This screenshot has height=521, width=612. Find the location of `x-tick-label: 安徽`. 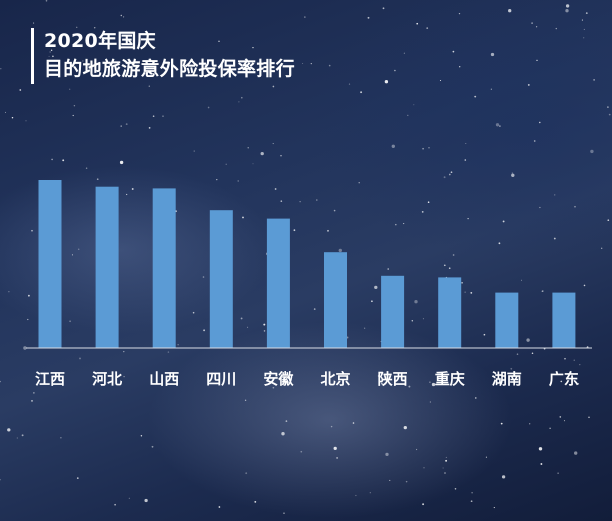

x-tick-label: 安徽 is located at coordinates (278, 379).